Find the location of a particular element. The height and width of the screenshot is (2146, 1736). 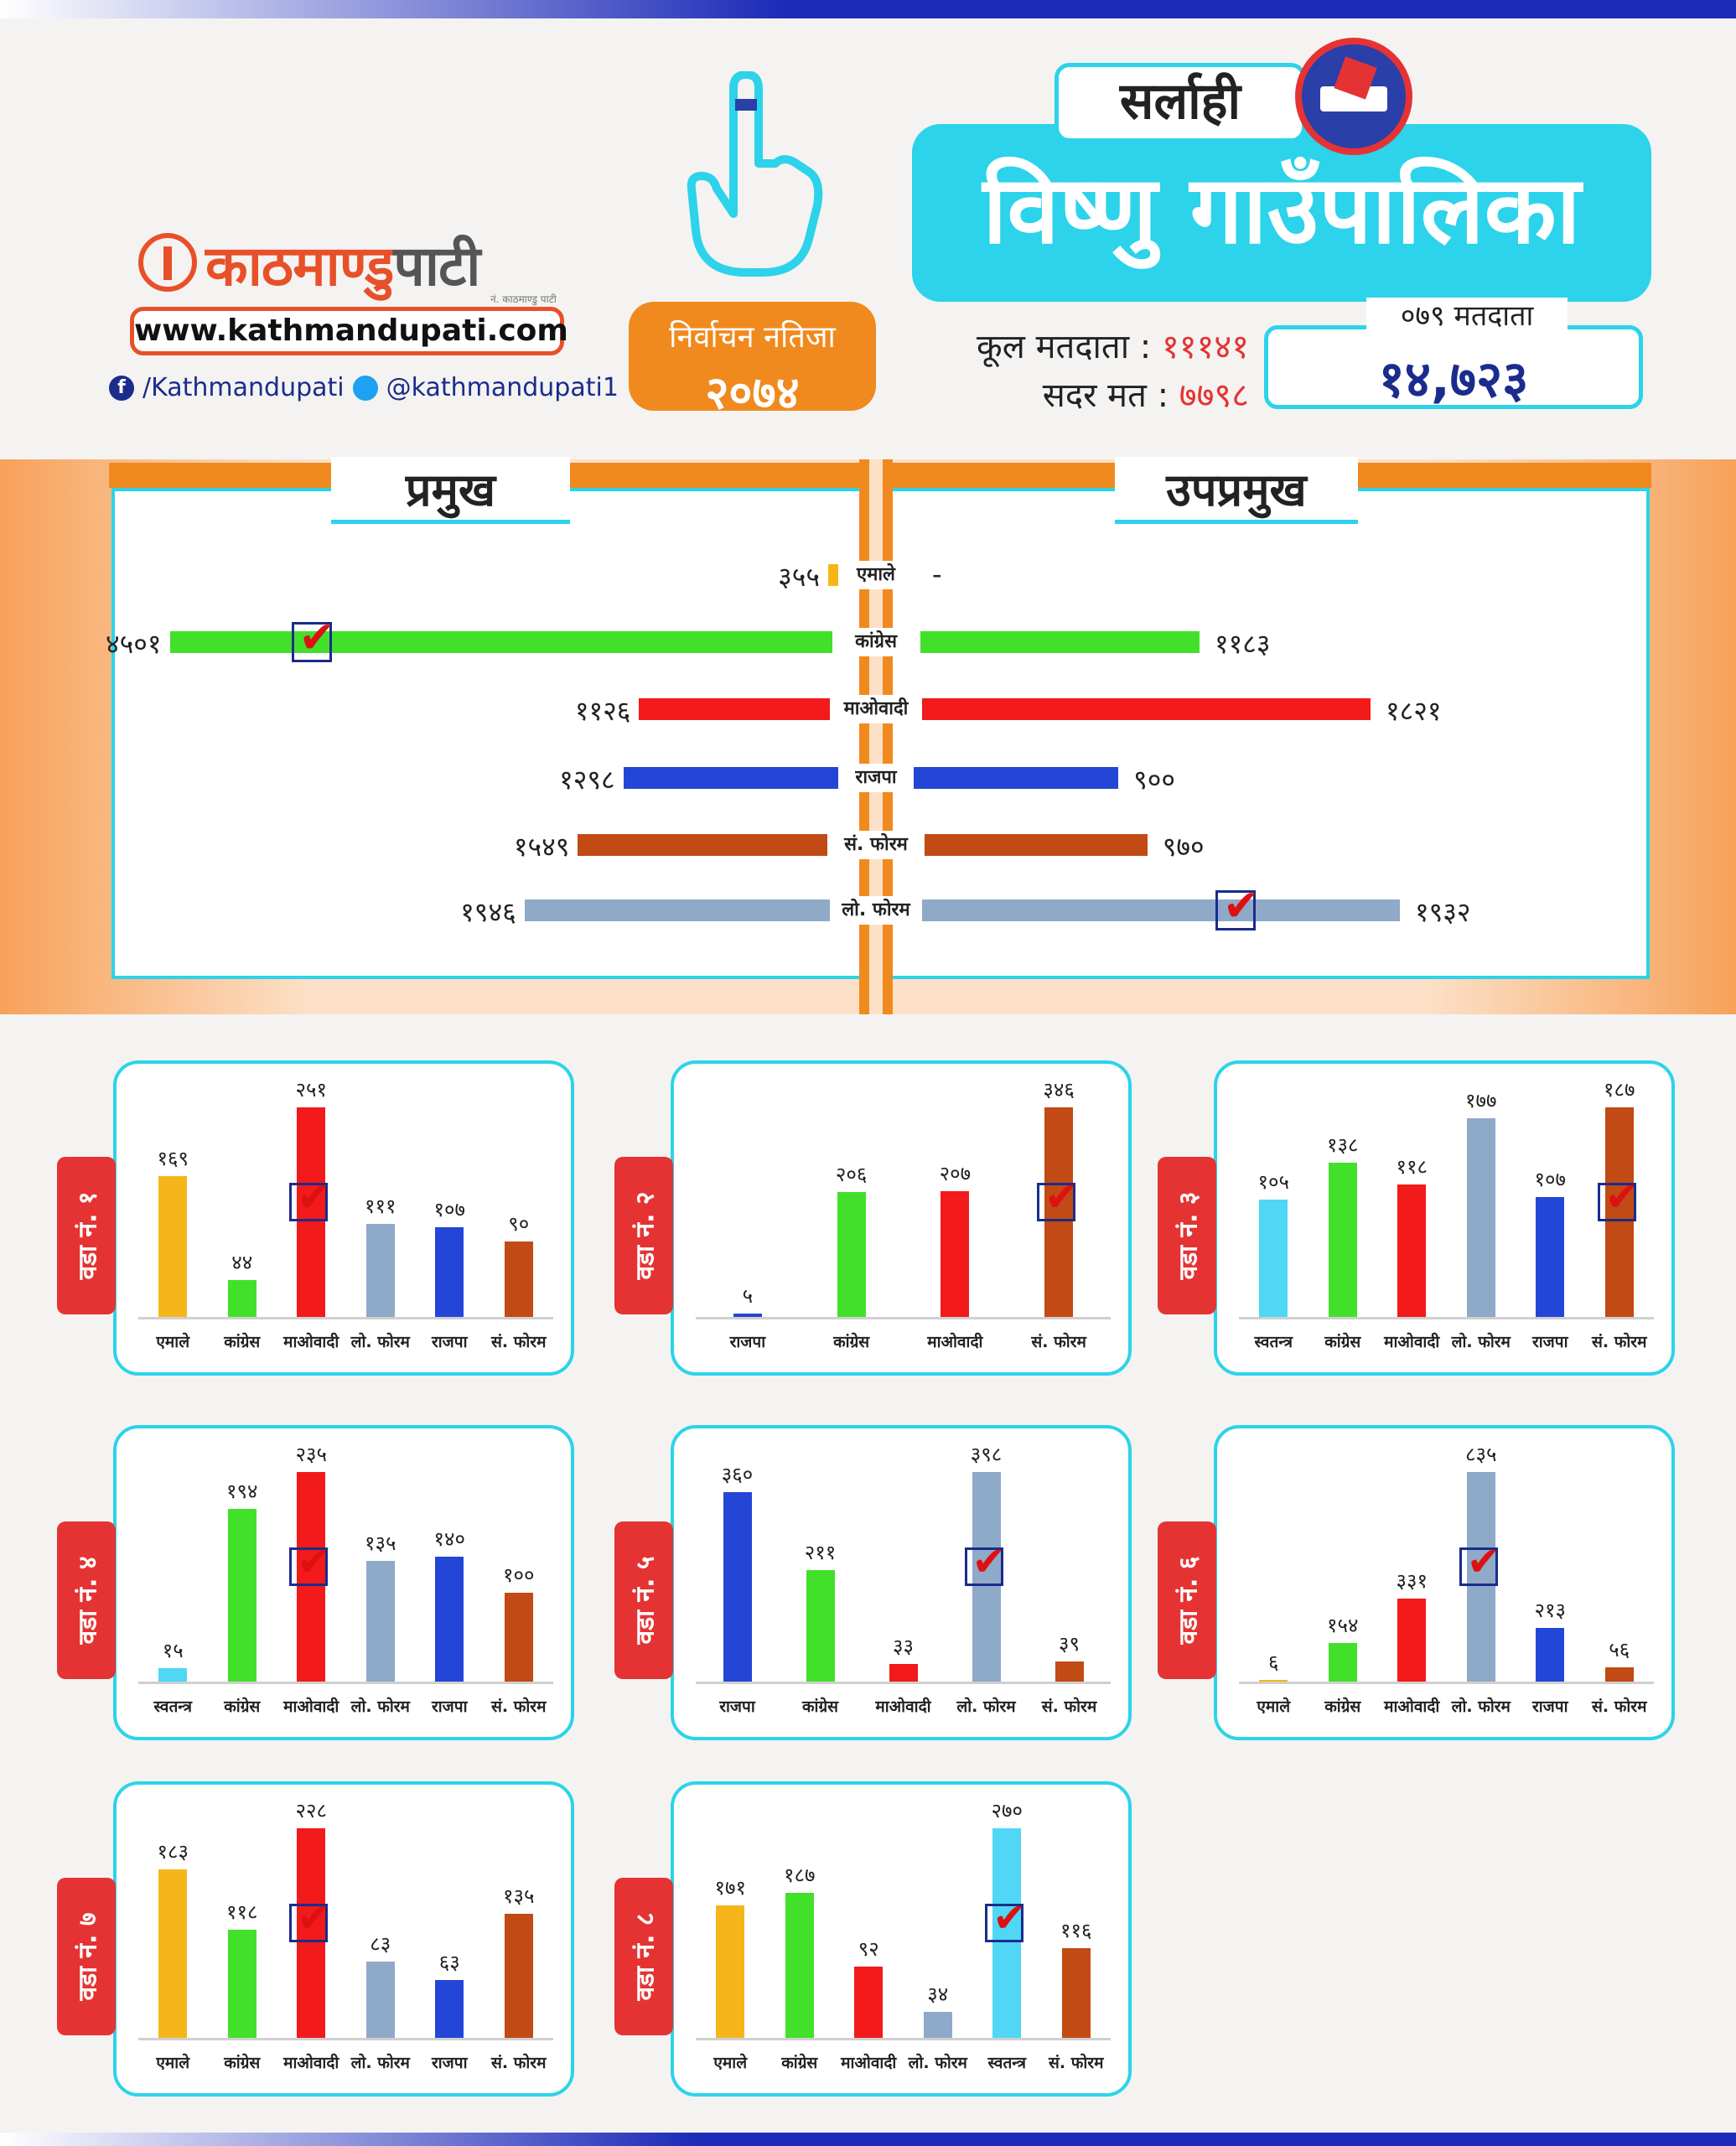

ward-8-label-1: कांग्रेस is located at coordinates (800, 2063).